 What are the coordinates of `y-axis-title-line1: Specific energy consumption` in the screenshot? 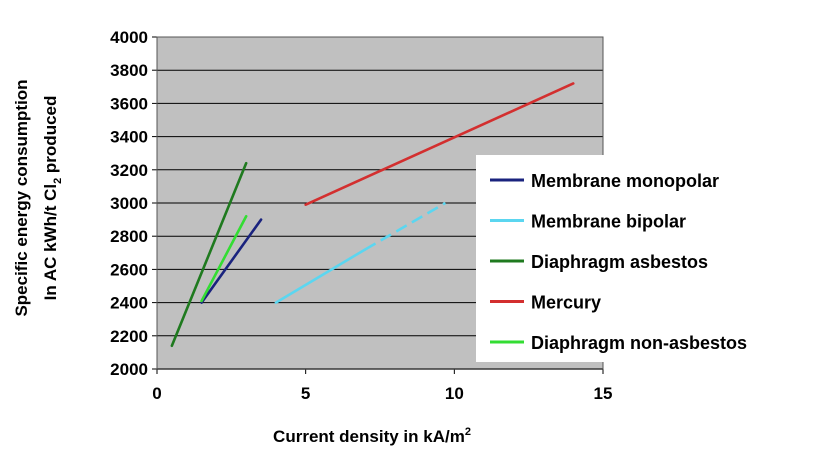 It's located at (21, 197).